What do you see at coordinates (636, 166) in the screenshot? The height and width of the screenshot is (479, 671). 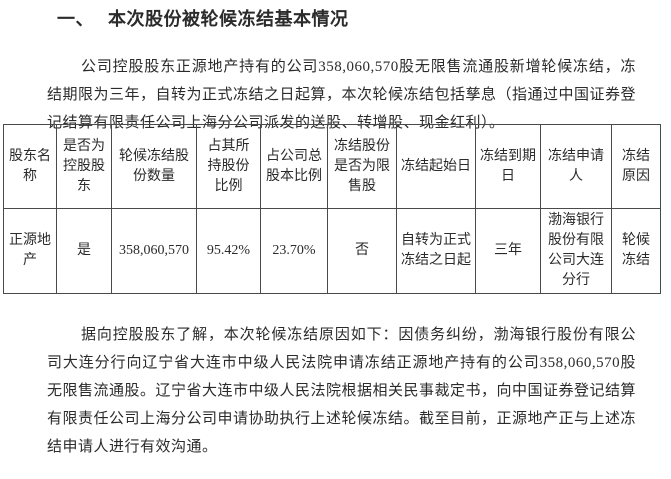 I see `table-header-cell: 冻结原因` at bounding box center [636, 166].